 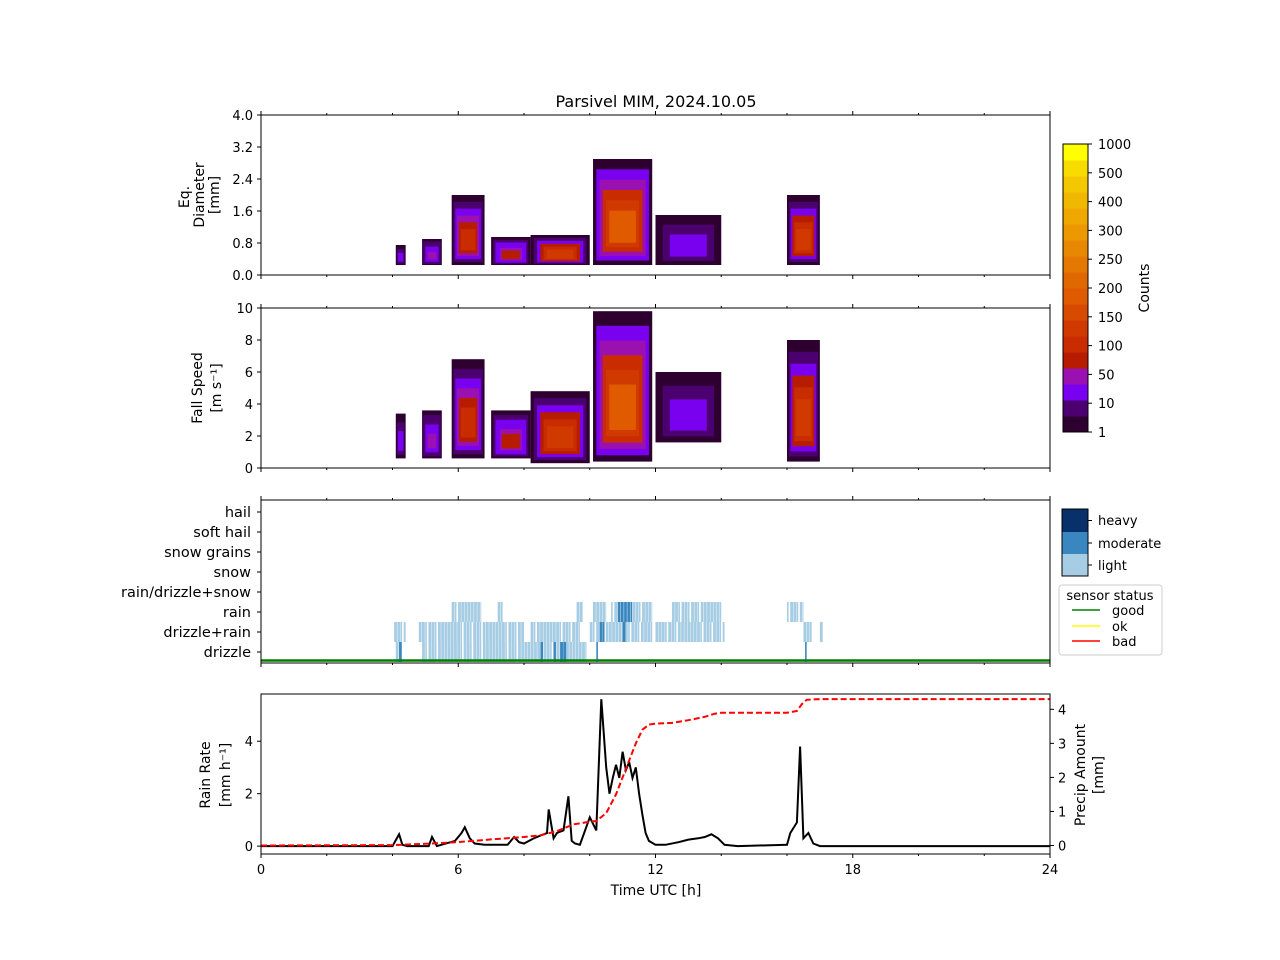 I want to click on intensity-colorbar: heavy moderate light, so click(x=1111, y=542).